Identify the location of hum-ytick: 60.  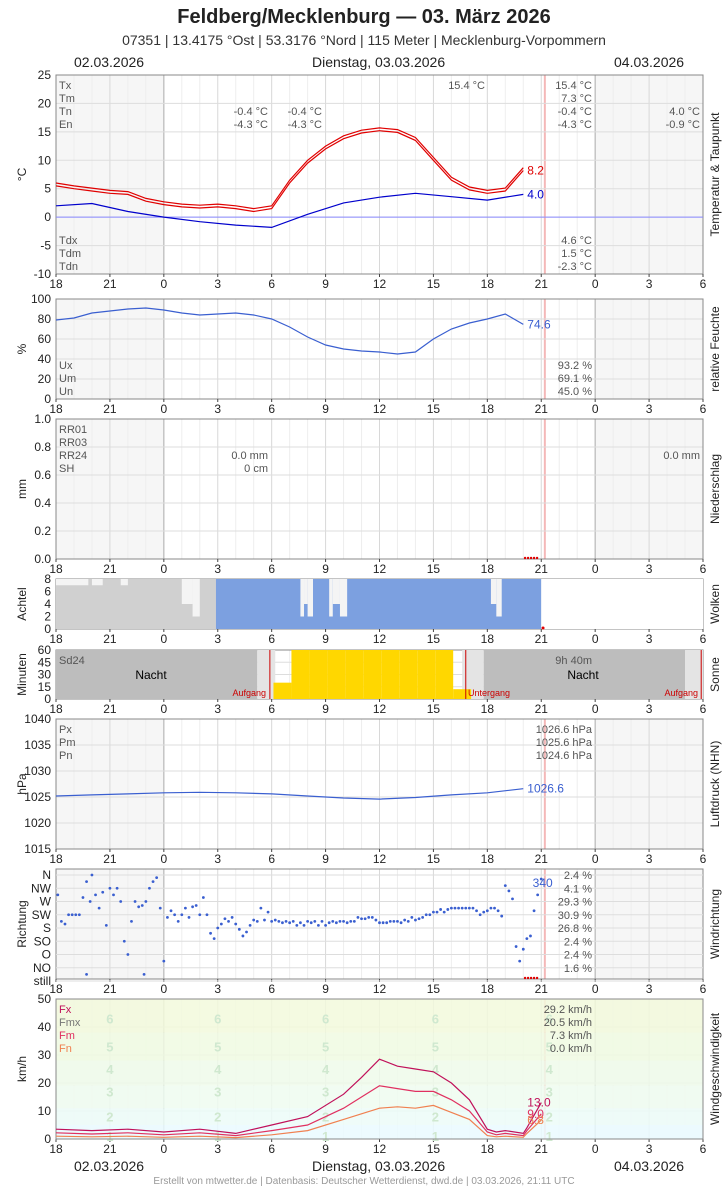
(45, 339).